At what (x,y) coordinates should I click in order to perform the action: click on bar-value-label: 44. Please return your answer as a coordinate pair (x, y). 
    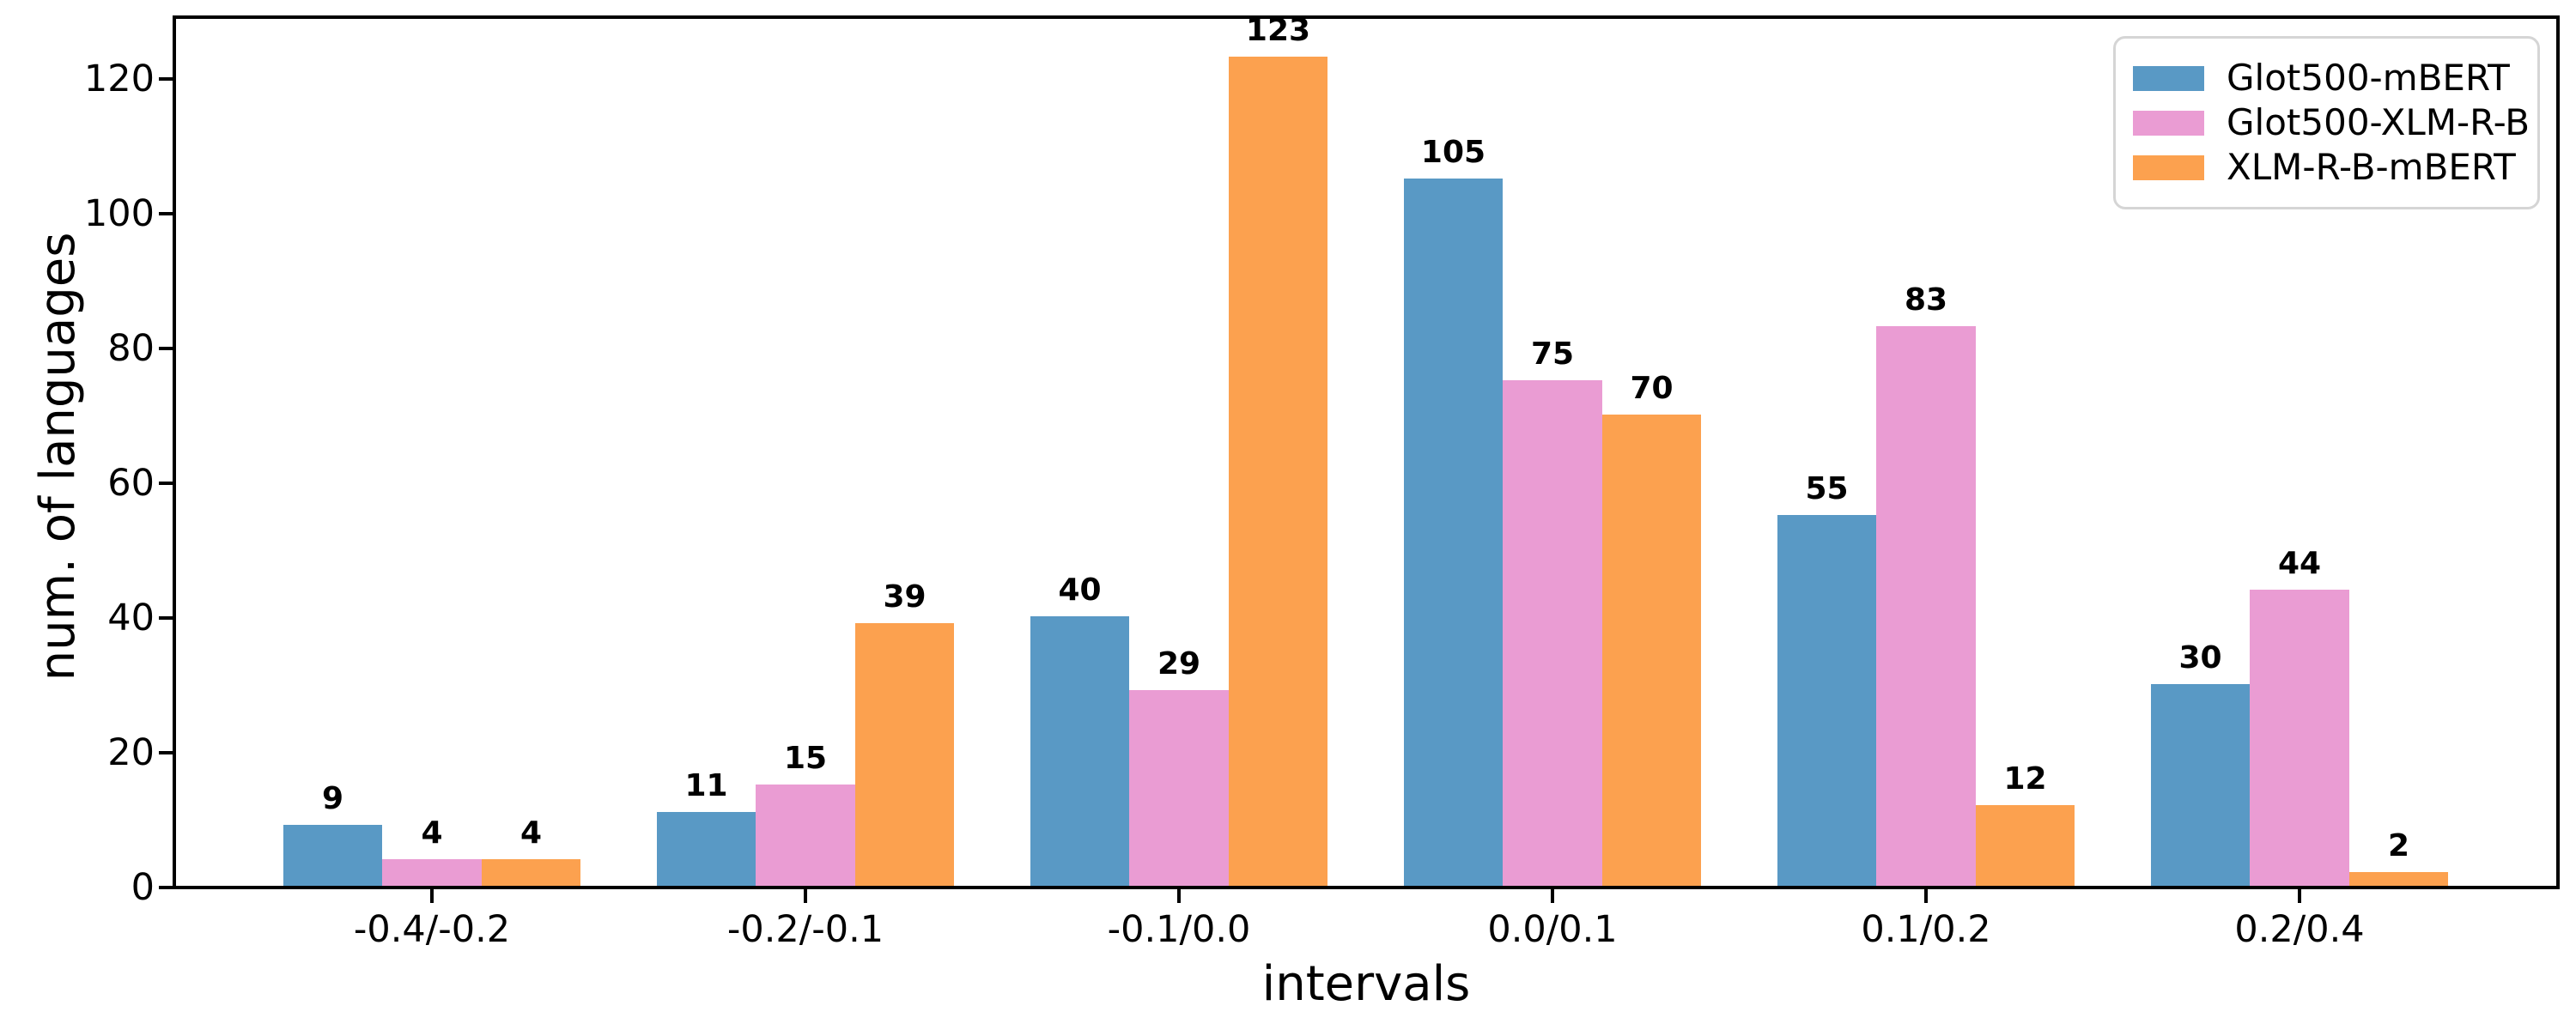
    Looking at the image, I should click on (2299, 563).